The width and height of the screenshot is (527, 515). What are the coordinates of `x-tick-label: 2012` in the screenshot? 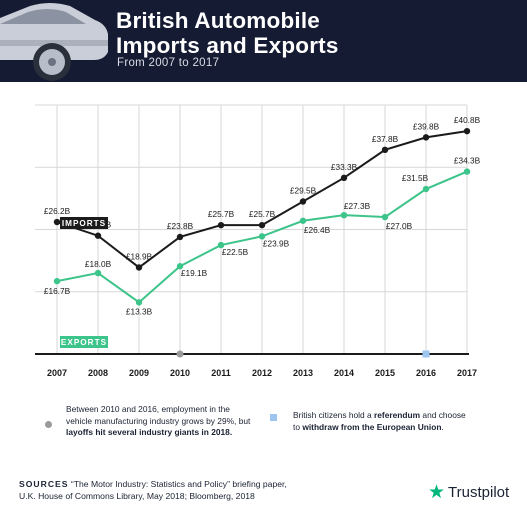 It's located at (262, 373).